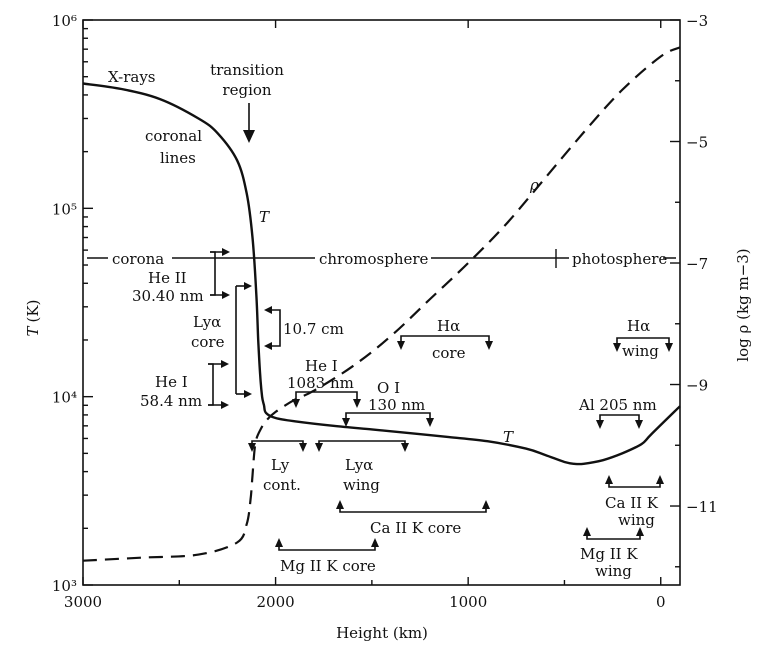 The image size is (768, 647). I want to click on o1-arrowhead-right, so click(430, 422).